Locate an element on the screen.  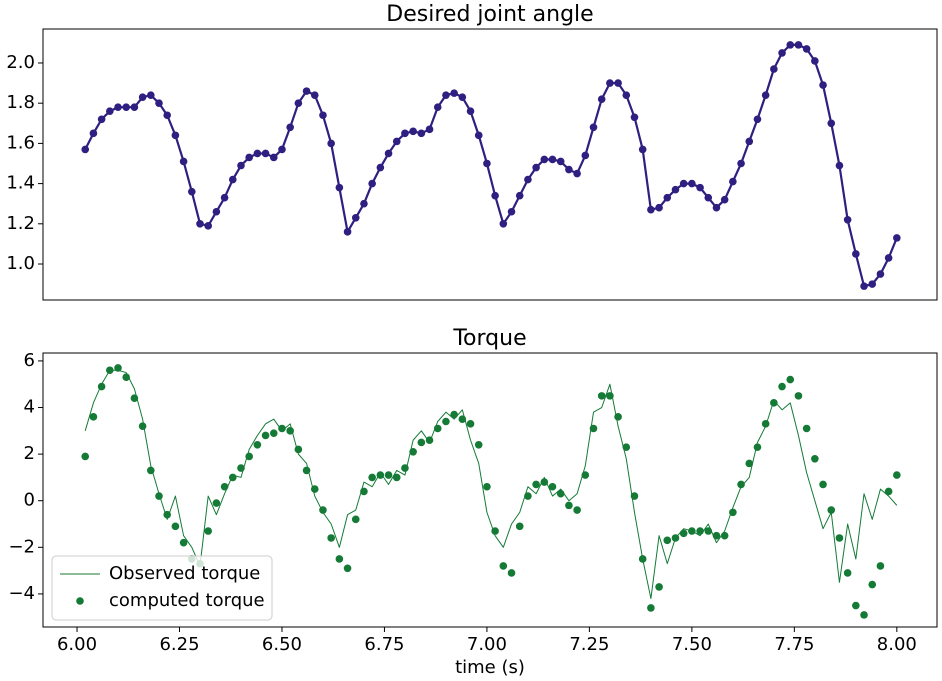
y-tick-label: −2 is located at coordinates (21, 546).